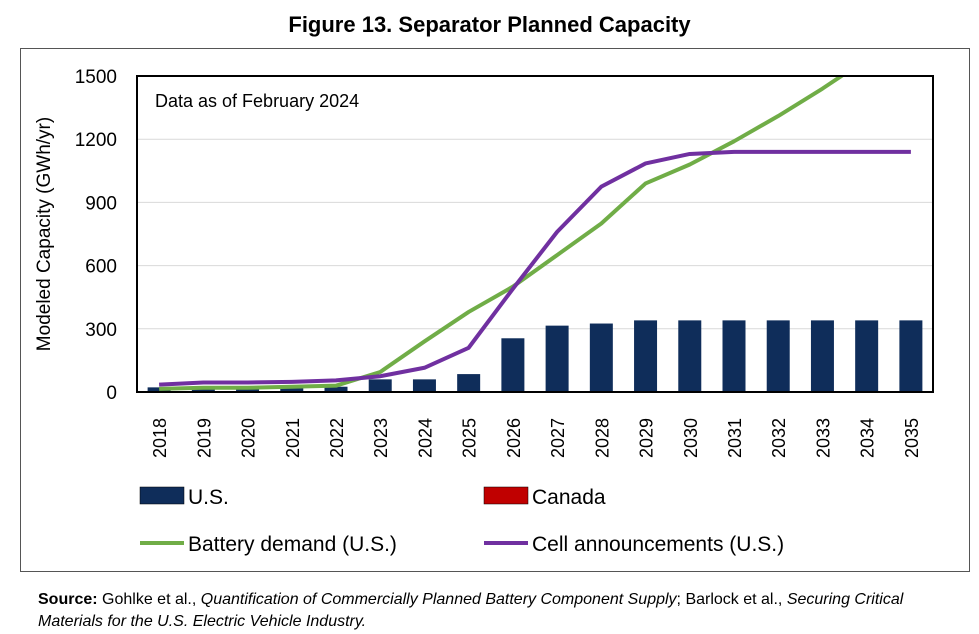  What do you see at coordinates (96, 77) in the screenshot?
I see `y-tick-label: 1500` at bounding box center [96, 77].